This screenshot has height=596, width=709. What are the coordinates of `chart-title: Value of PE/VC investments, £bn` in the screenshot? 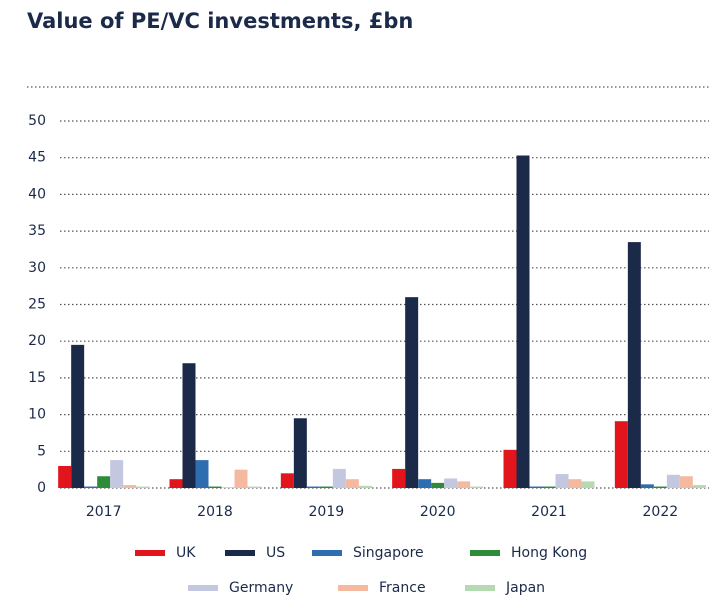 It's located at (220, 21).